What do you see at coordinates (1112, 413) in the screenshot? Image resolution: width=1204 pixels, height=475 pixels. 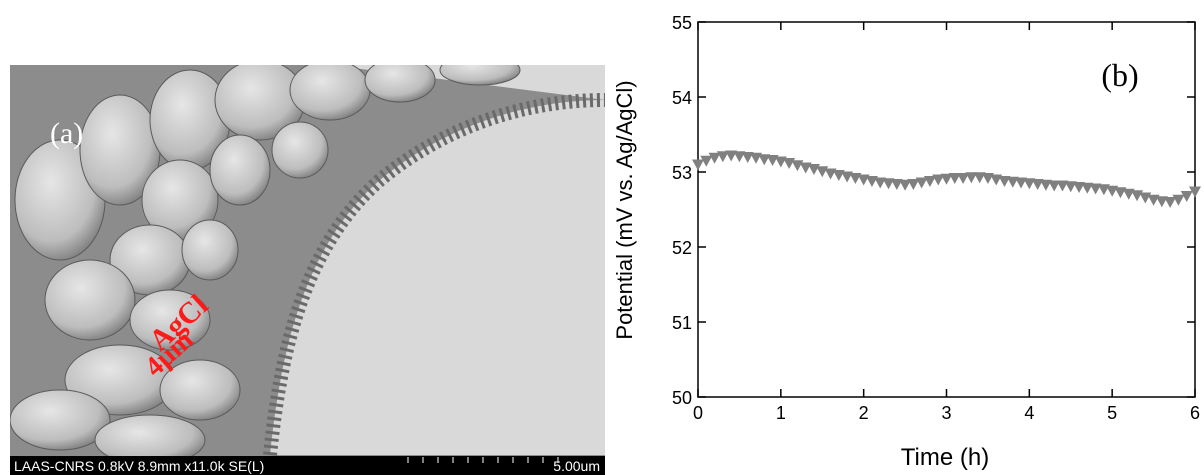 I see `x-tick-label: 5` at bounding box center [1112, 413].